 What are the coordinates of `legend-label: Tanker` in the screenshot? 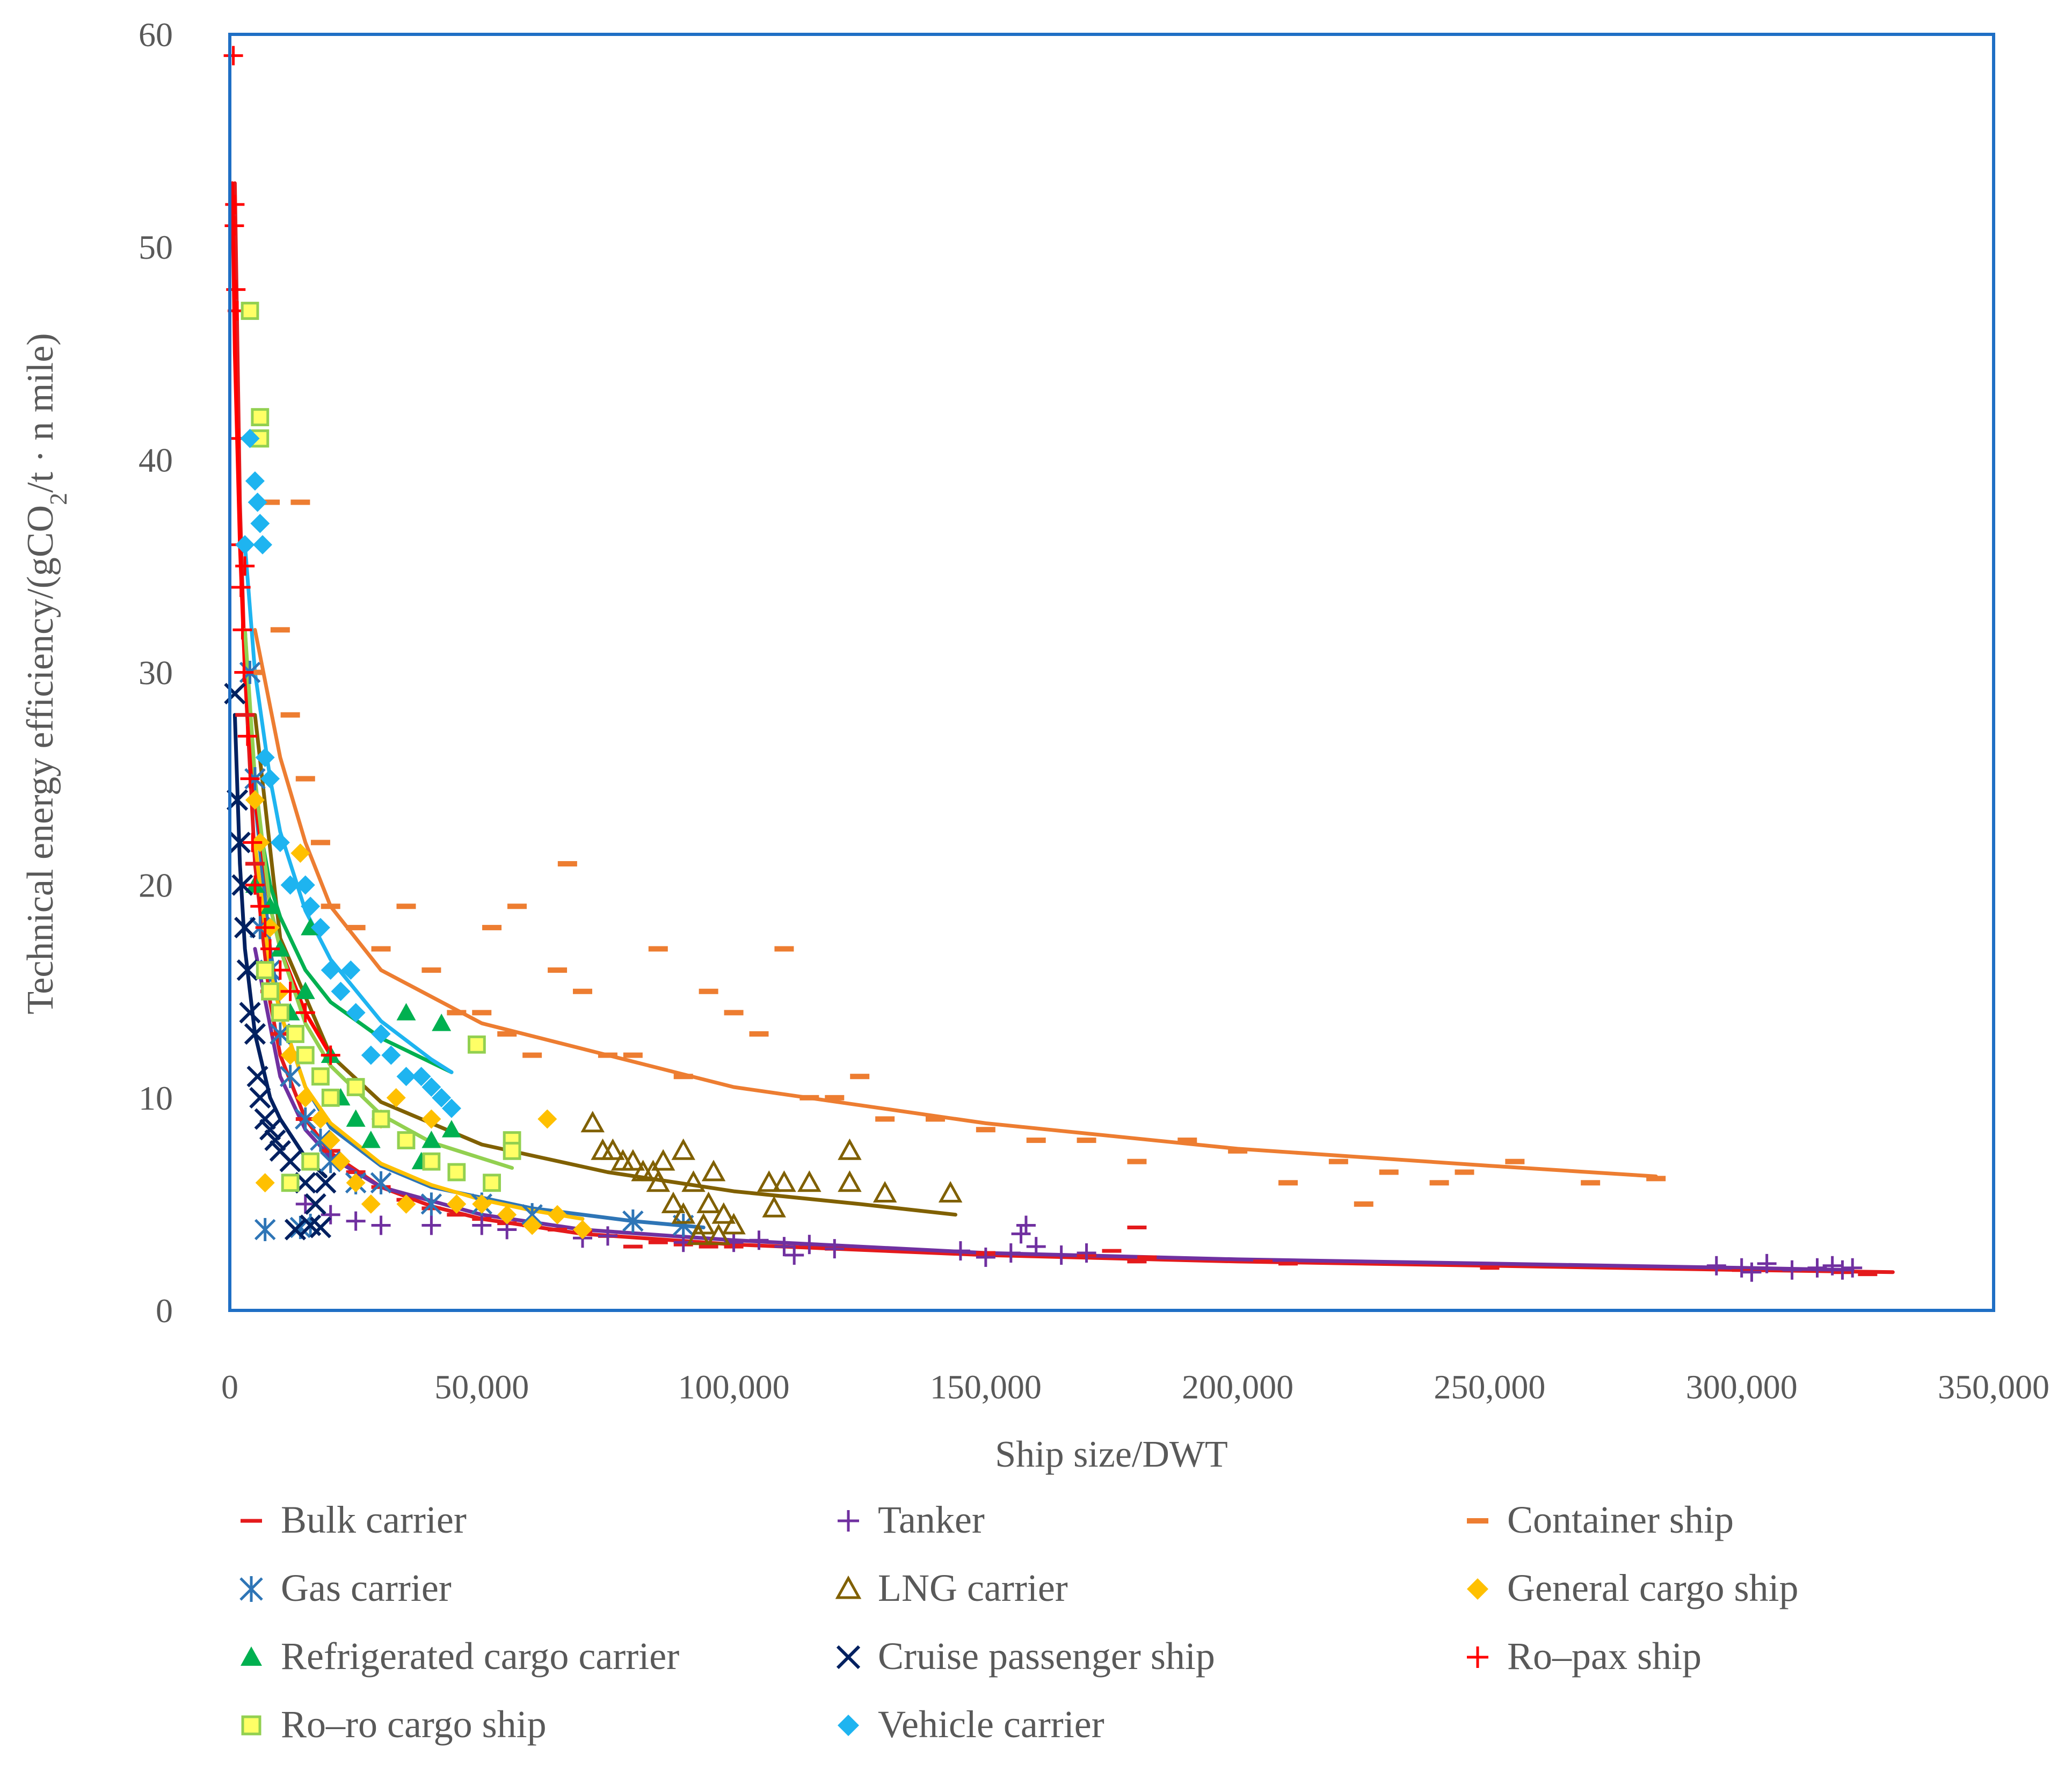 It's located at (931, 1520).